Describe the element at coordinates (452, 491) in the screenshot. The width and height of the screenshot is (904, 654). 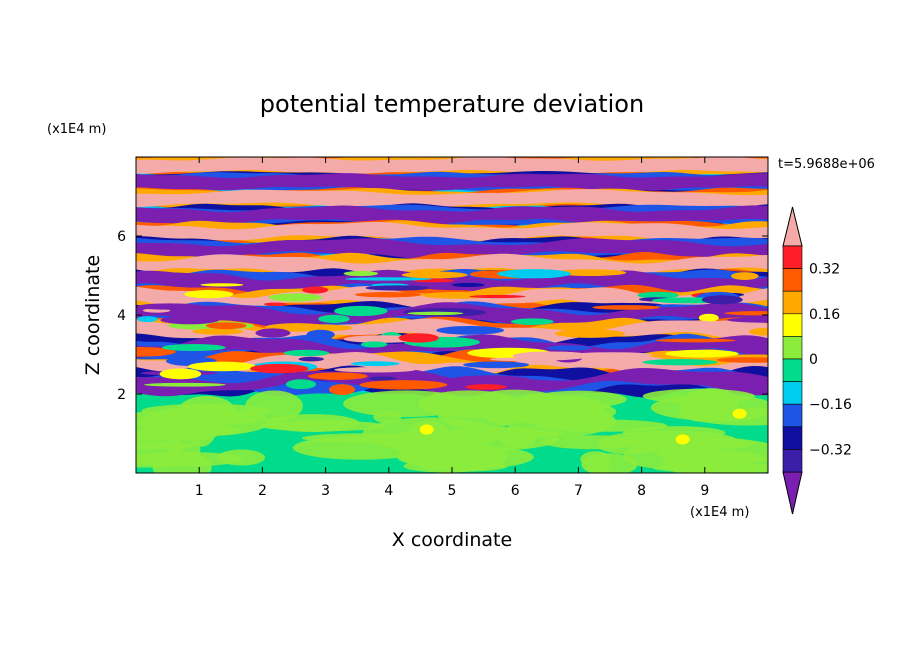
I see `x-tick-label: 5` at that location.